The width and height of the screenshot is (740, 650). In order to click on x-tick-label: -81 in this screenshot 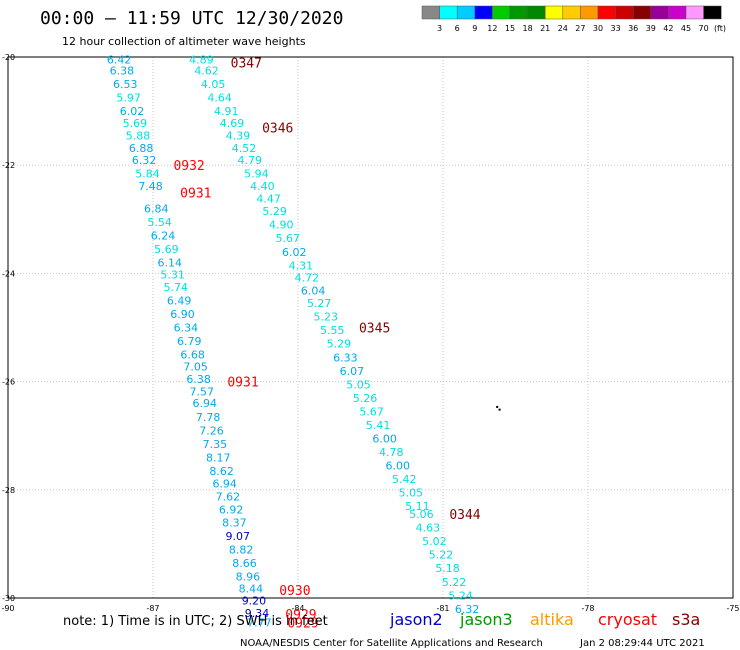, I will do `click(442, 608)`.